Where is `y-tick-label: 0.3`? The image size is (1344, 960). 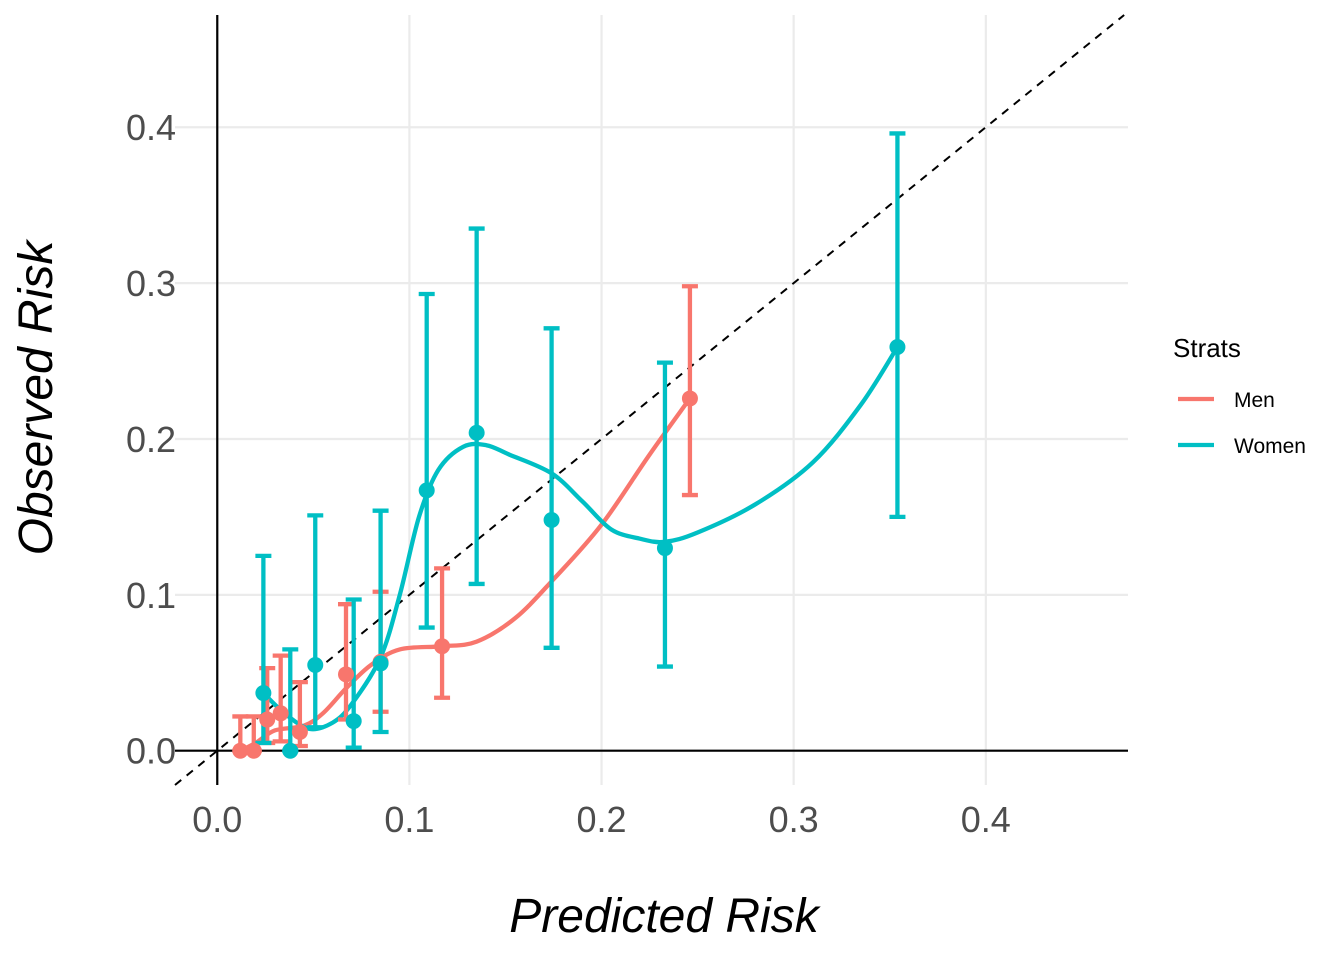
y-tick-label: 0.3 is located at coordinates (151, 283).